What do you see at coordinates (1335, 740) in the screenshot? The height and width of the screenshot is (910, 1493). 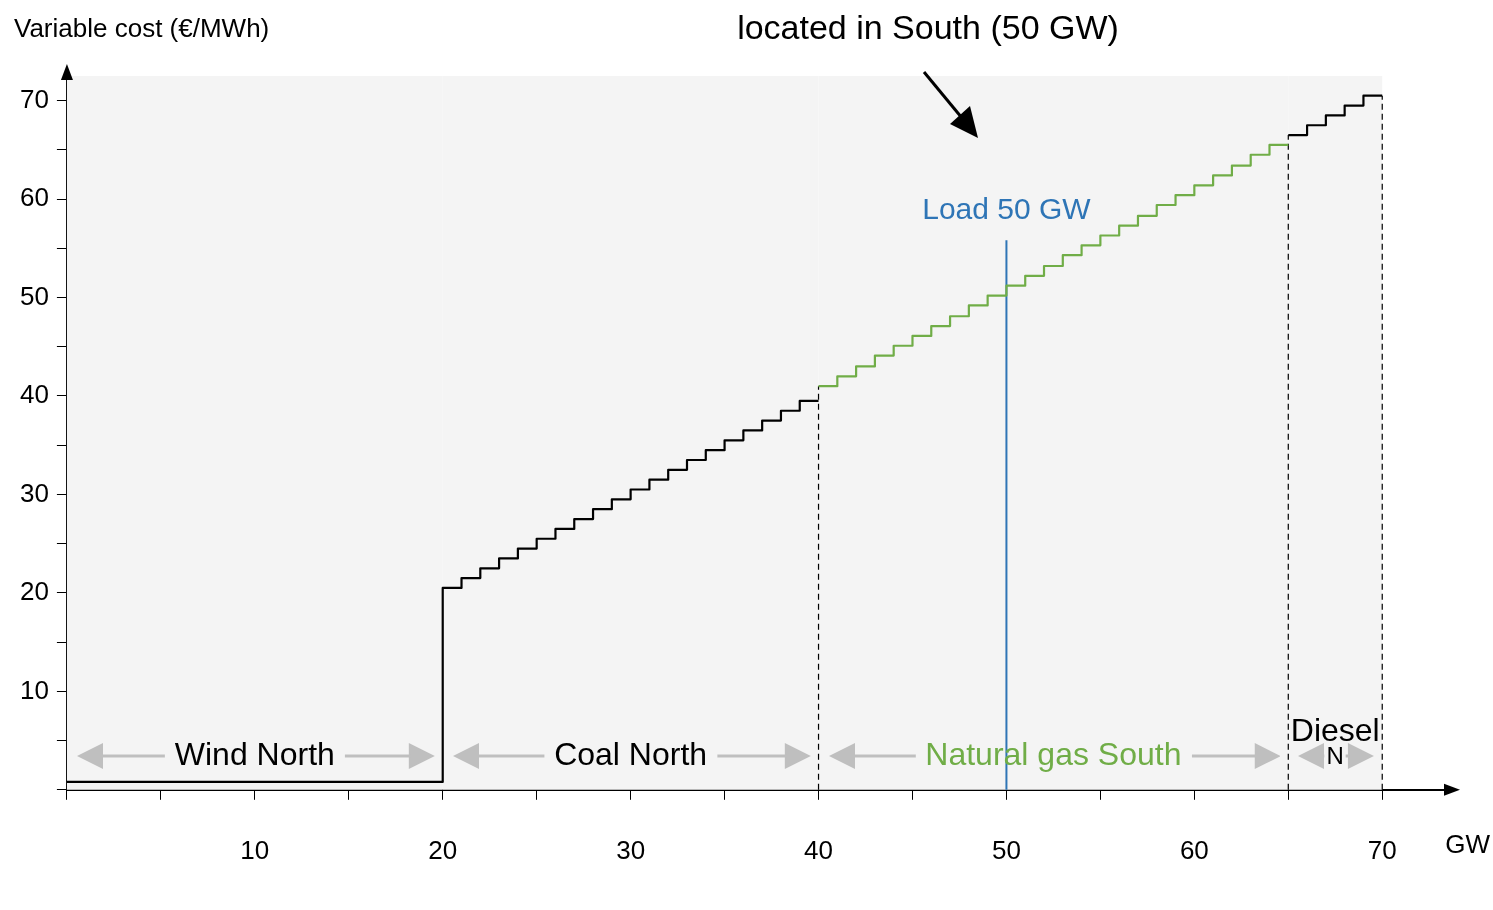 I see `band-label: Diesel N` at bounding box center [1335, 740].